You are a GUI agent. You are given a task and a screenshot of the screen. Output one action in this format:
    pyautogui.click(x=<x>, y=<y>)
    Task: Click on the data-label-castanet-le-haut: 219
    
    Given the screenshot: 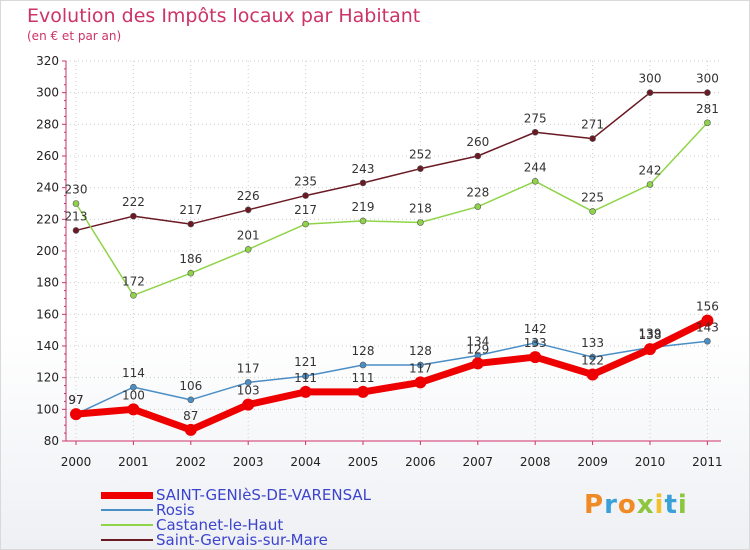 What is the action you would take?
    pyautogui.click(x=363, y=207)
    